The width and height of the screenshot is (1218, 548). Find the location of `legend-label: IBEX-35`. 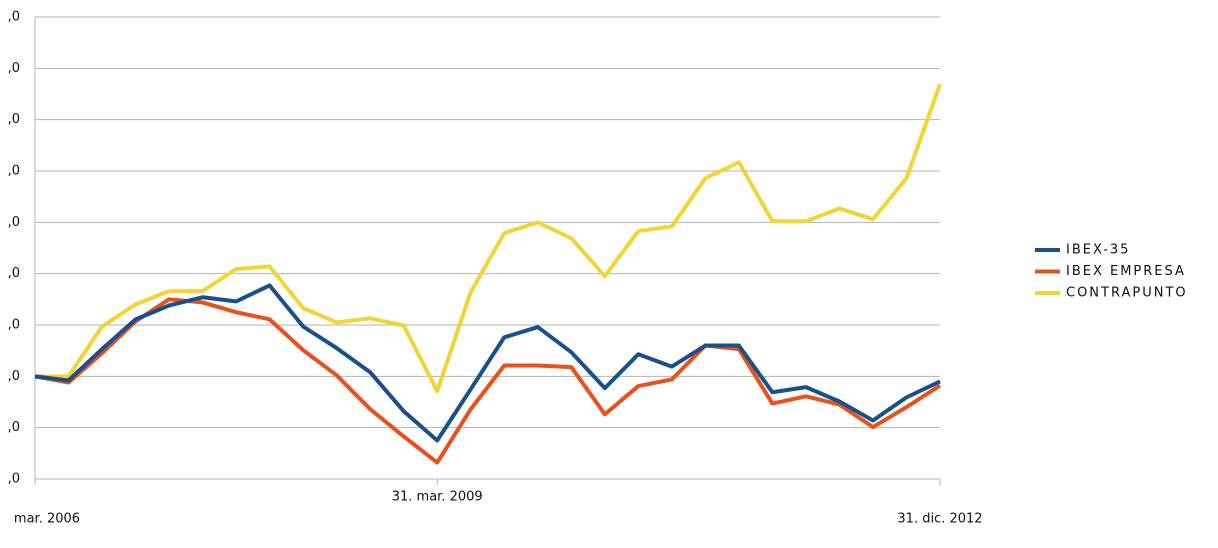

legend-label: IBEX-35 is located at coordinates (1098, 250).